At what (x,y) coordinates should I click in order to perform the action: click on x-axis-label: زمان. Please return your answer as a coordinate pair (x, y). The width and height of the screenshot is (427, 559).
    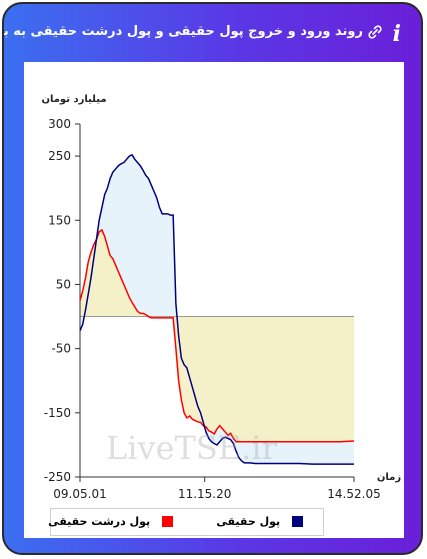
    Looking at the image, I should click on (389, 477).